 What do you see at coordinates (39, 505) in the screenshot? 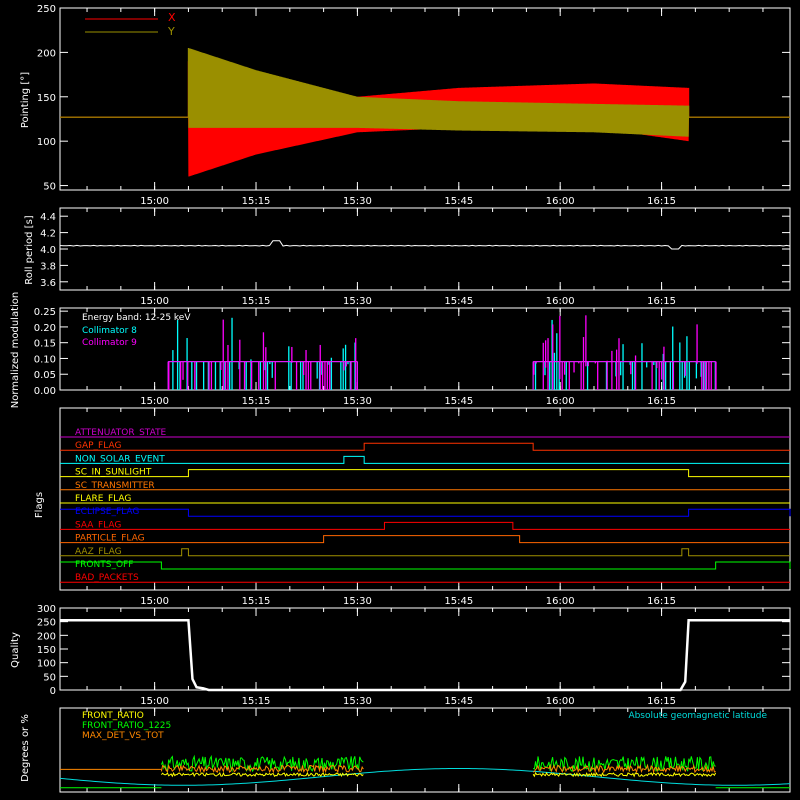
I see `flags-ylabel: Flags` at bounding box center [39, 505].